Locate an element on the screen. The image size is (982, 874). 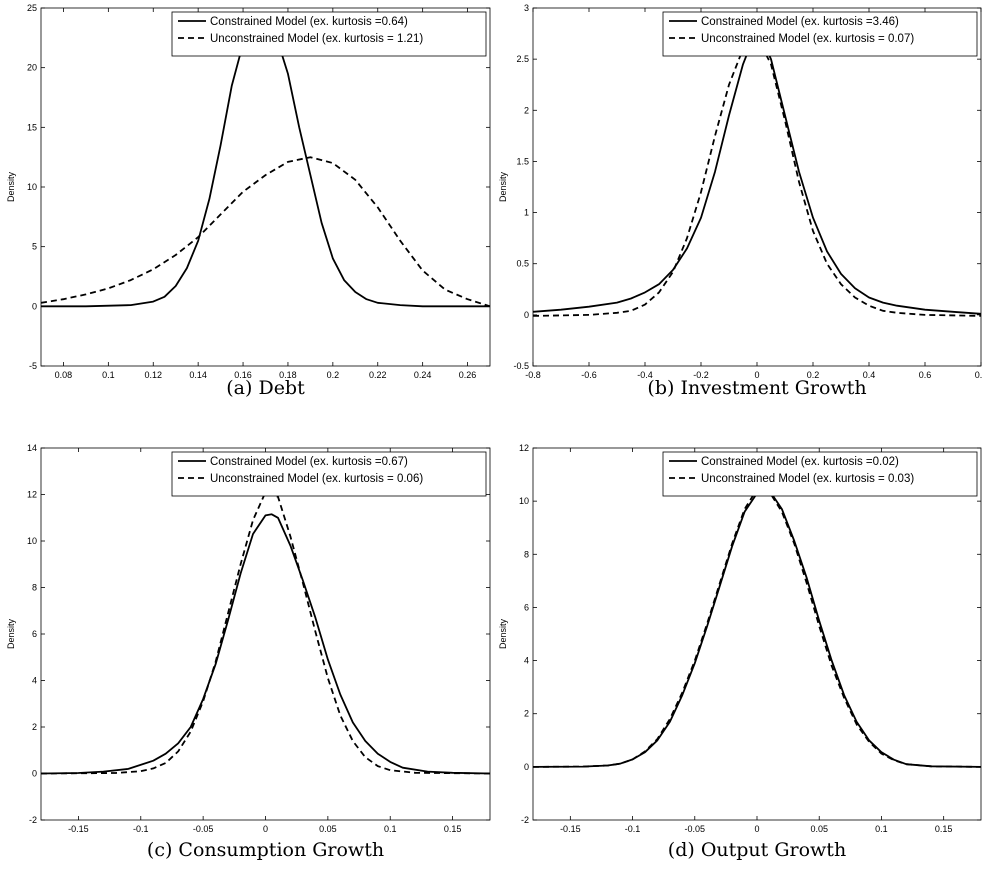
x-tick-label: 0.8 is located at coordinates (978, 375).